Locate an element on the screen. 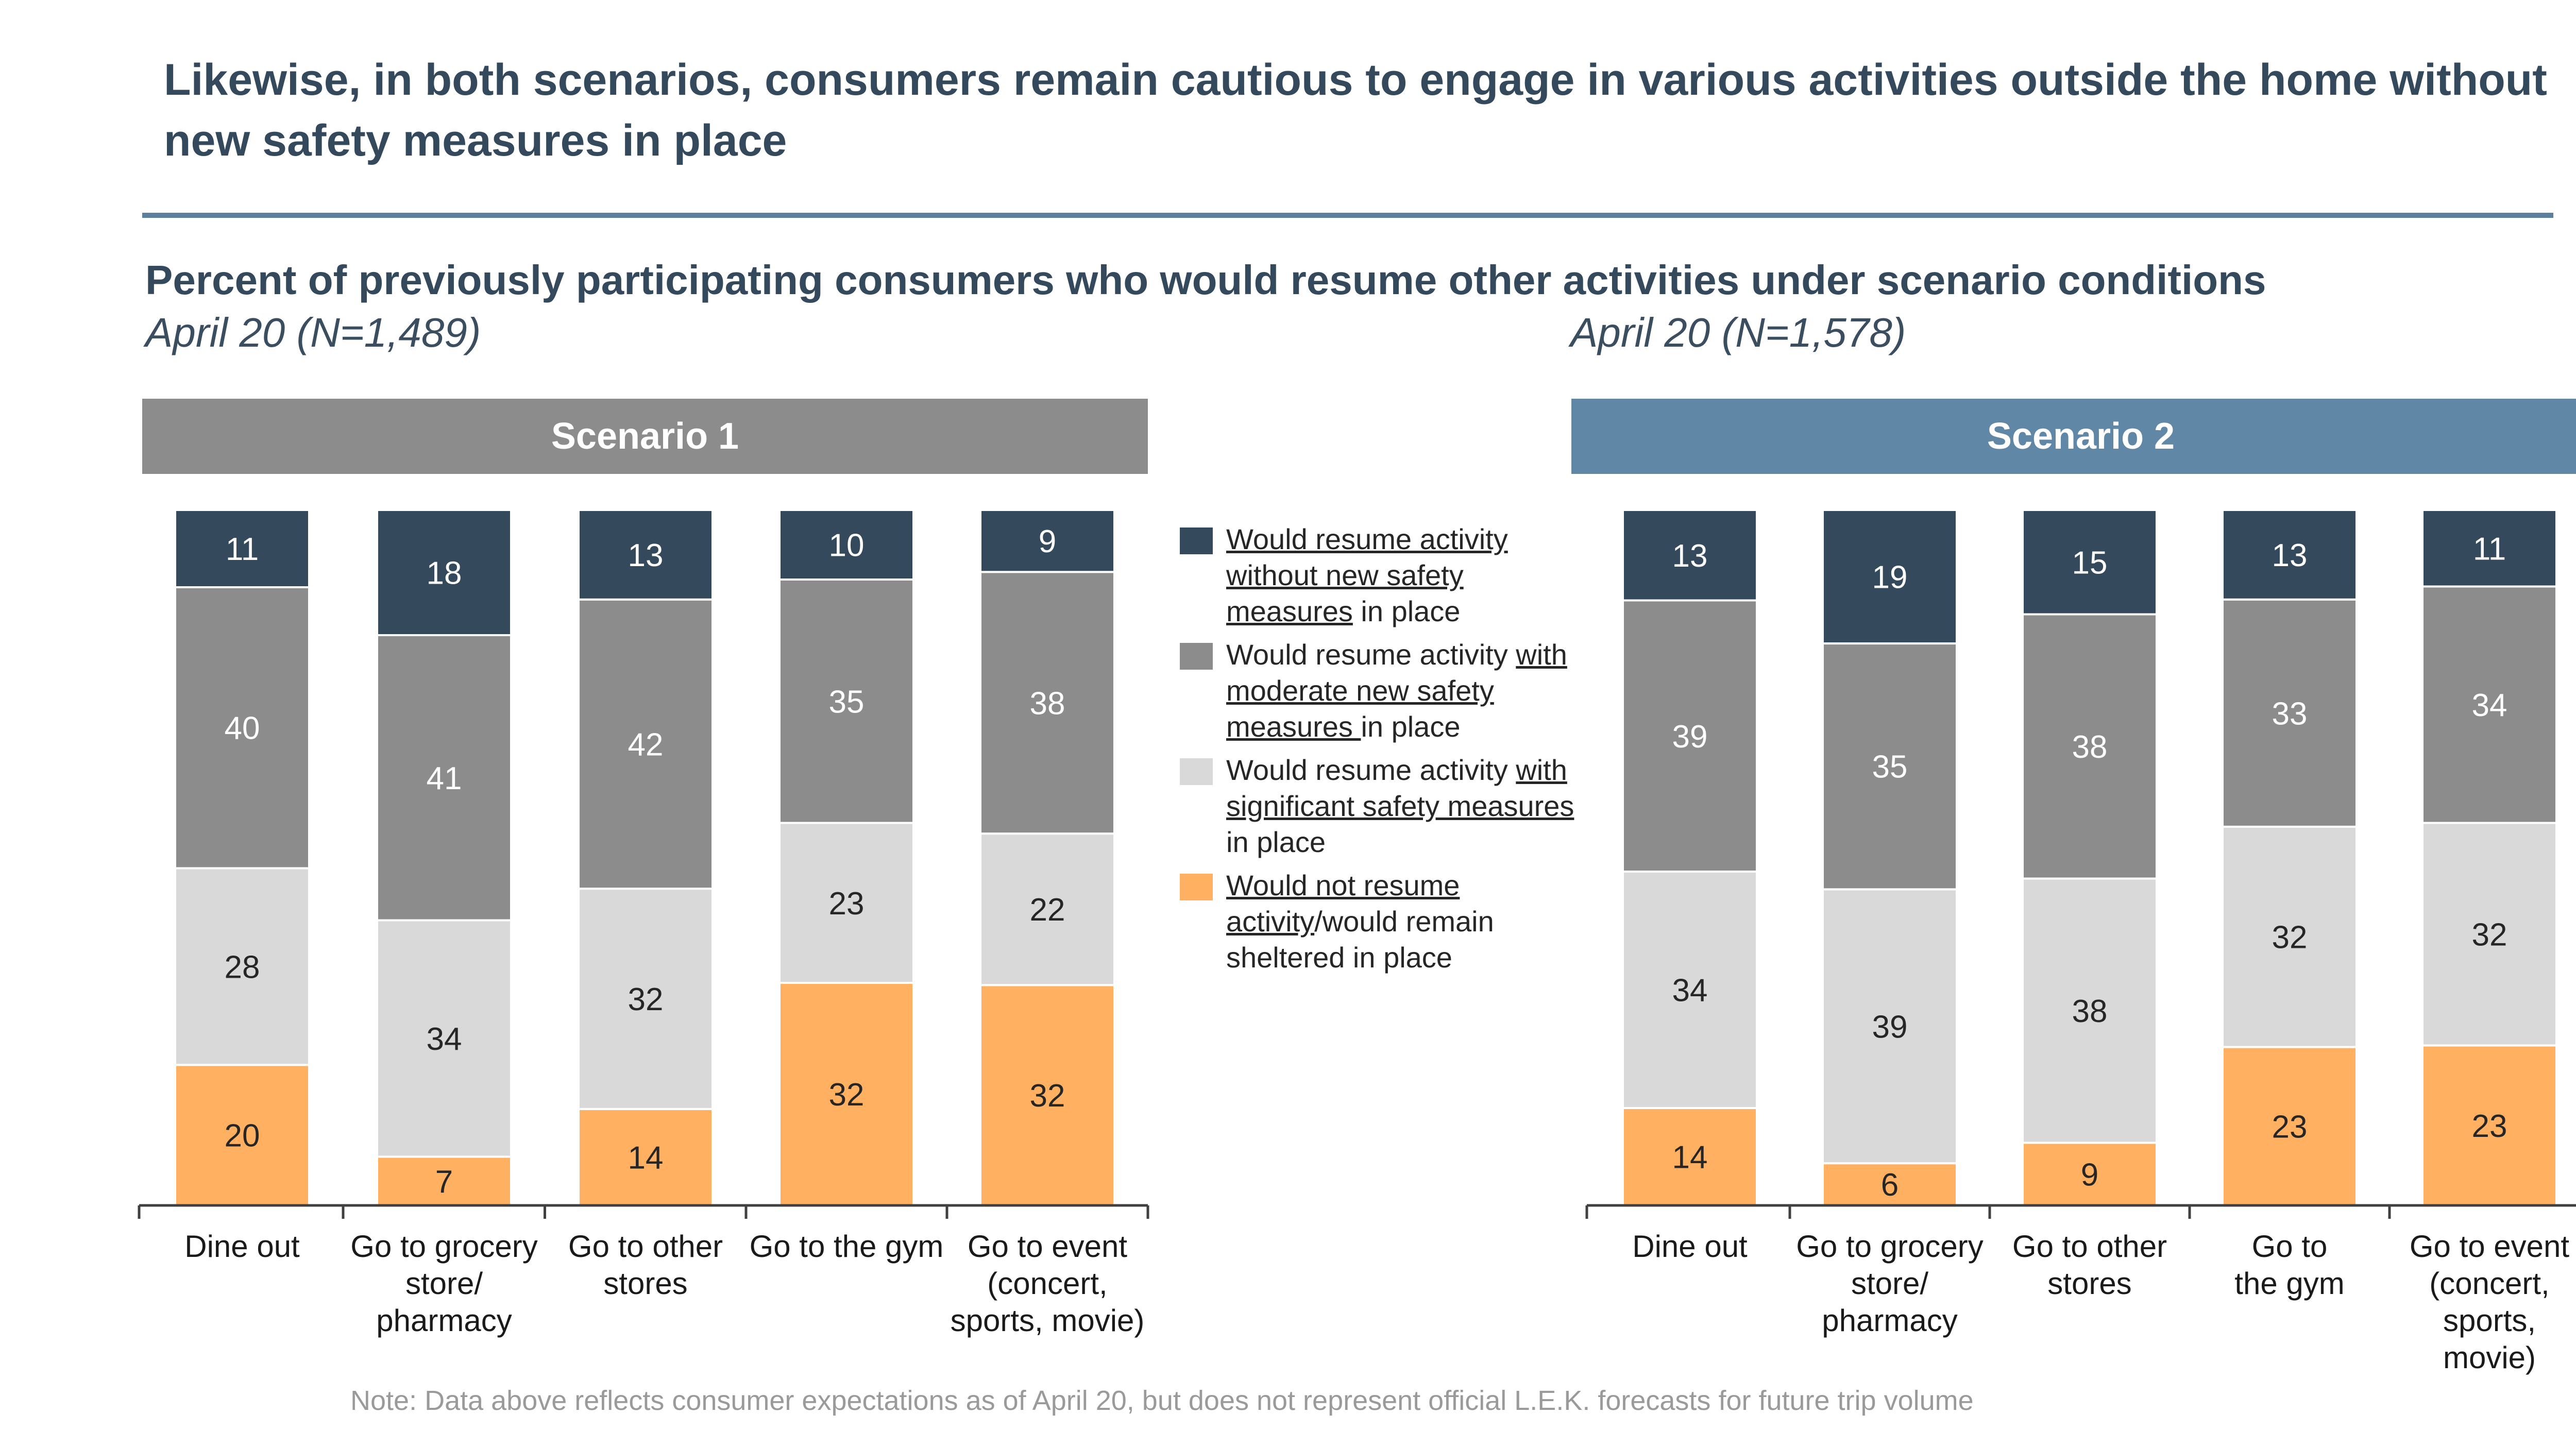 This screenshot has width=2576, height=1430. data-label: 39 is located at coordinates (1690, 737).